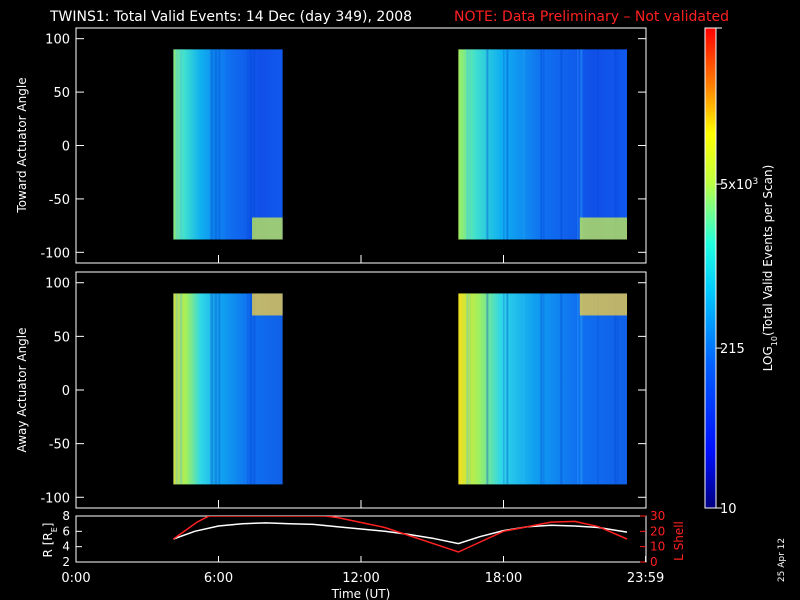 The image size is (800, 600). What do you see at coordinates (50, 540) in the screenshot?
I see `orbit-left-ylabel: R [RE]` at bounding box center [50, 540].